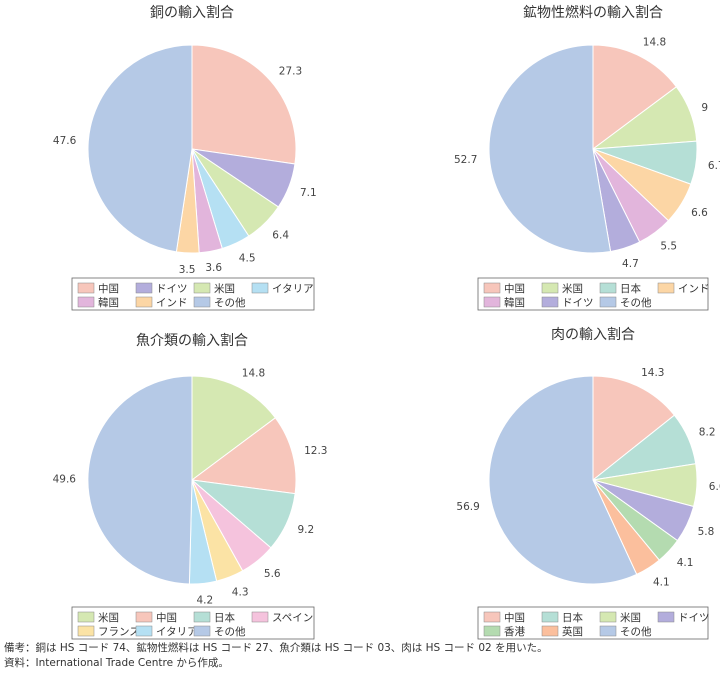 The image size is (720, 675). What do you see at coordinates (706, 532) in the screenshot?
I see `slice-value-label: 5.8` at bounding box center [706, 532].